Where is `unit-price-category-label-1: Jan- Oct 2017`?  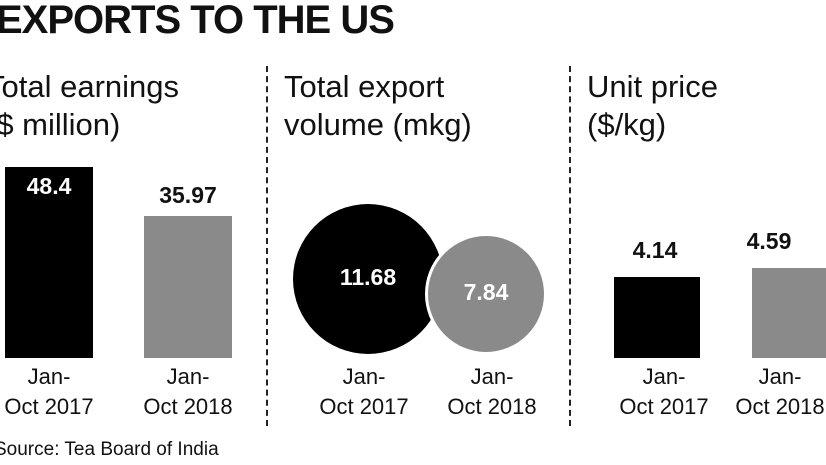
unit-price-category-label-1: Jan- Oct 2017 is located at coordinates (664, 391).